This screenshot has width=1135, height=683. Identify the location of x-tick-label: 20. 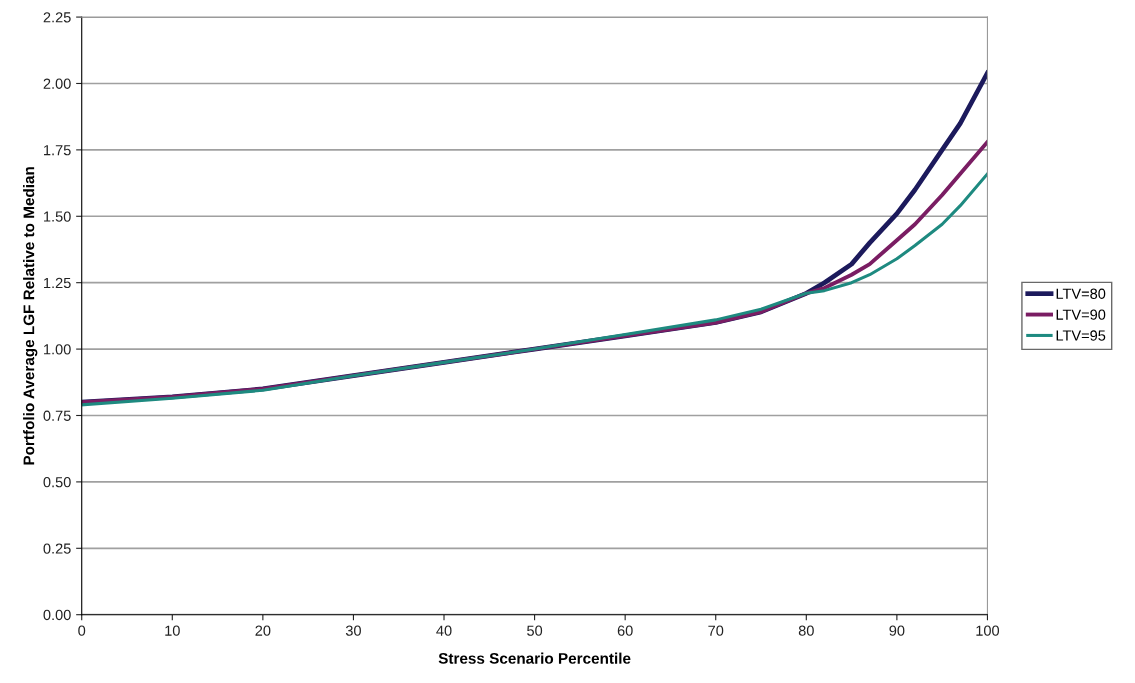
(263, 630).